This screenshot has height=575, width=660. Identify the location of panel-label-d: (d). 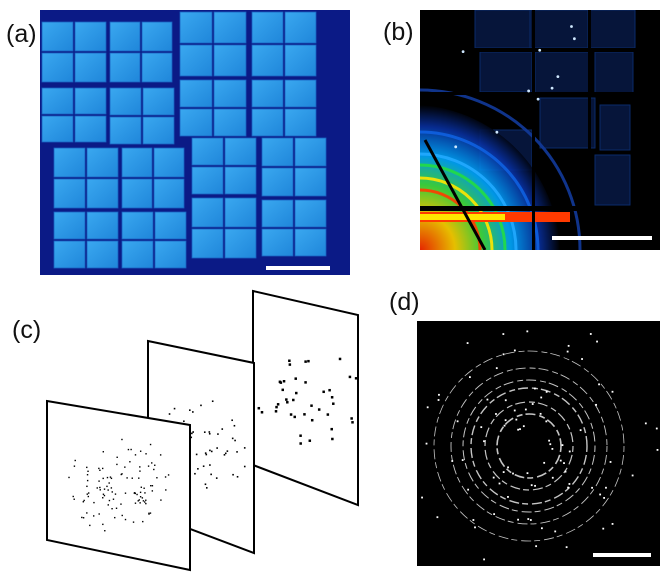
(404, 302).